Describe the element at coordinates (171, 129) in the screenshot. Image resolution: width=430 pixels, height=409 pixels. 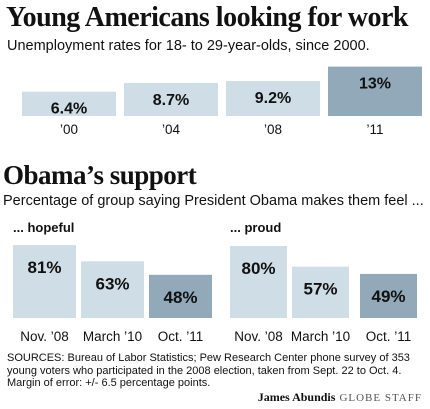
I see `unemployment-category-label: ’04` at that location.